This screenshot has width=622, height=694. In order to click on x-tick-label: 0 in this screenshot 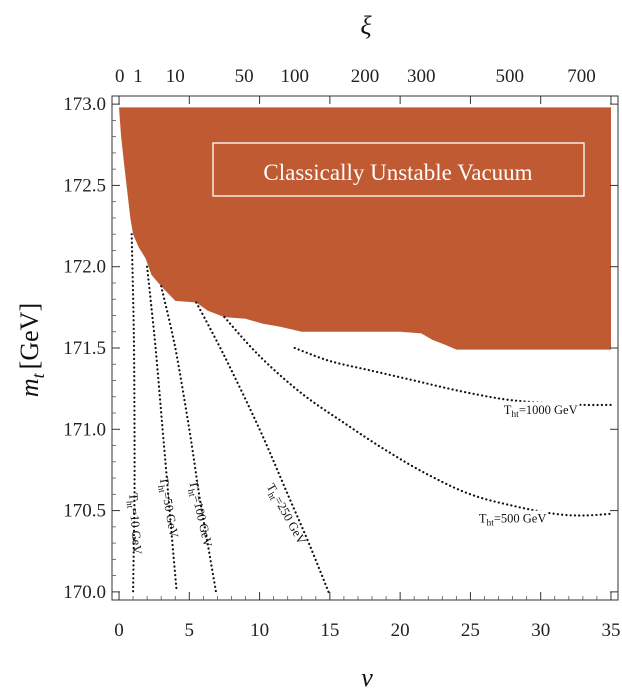, I will do `click(119, 630)`.